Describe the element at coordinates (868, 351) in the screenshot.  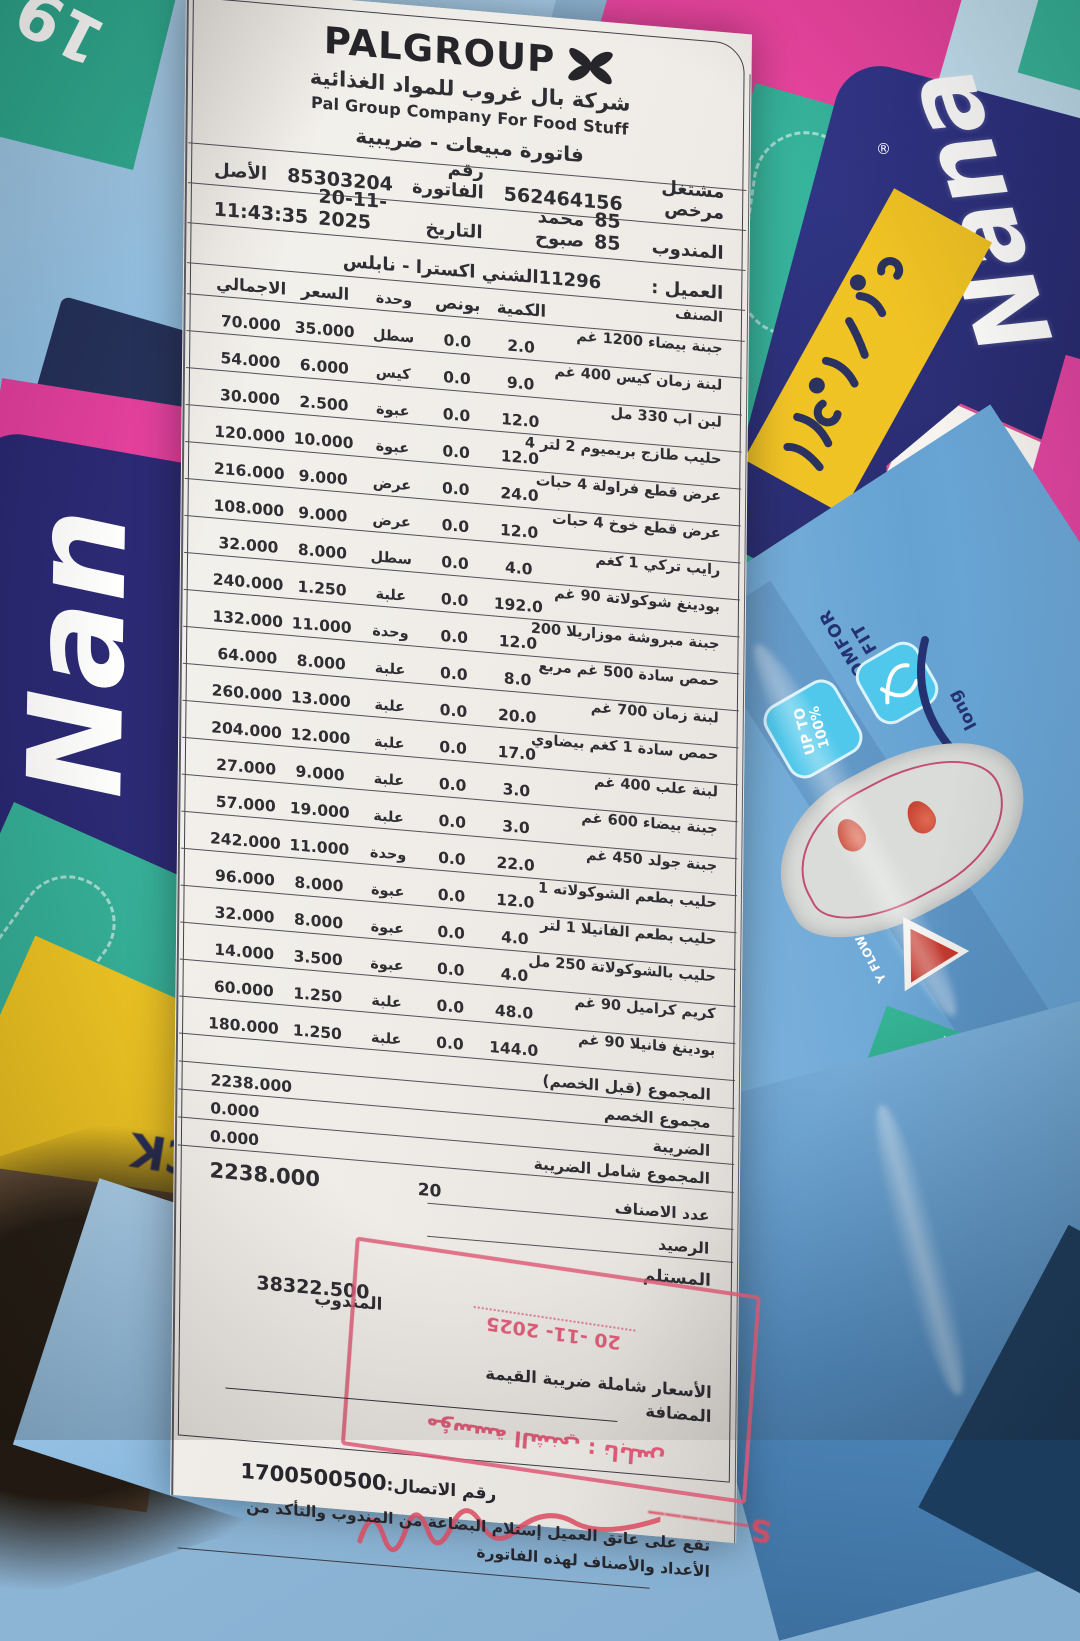
I see `yellow-slogan-band` at that location.